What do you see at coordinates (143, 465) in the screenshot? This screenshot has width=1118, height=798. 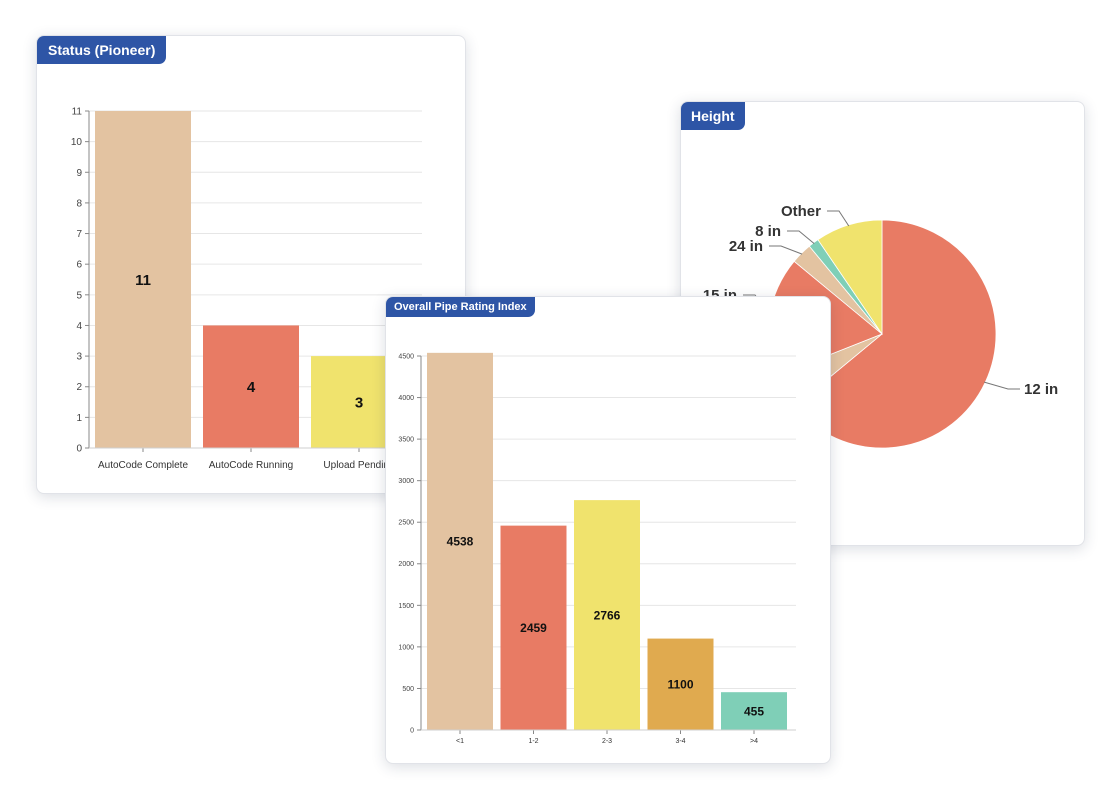 I see `x-tick-label: AutoCode Complete` at bounding box center [143, 465].